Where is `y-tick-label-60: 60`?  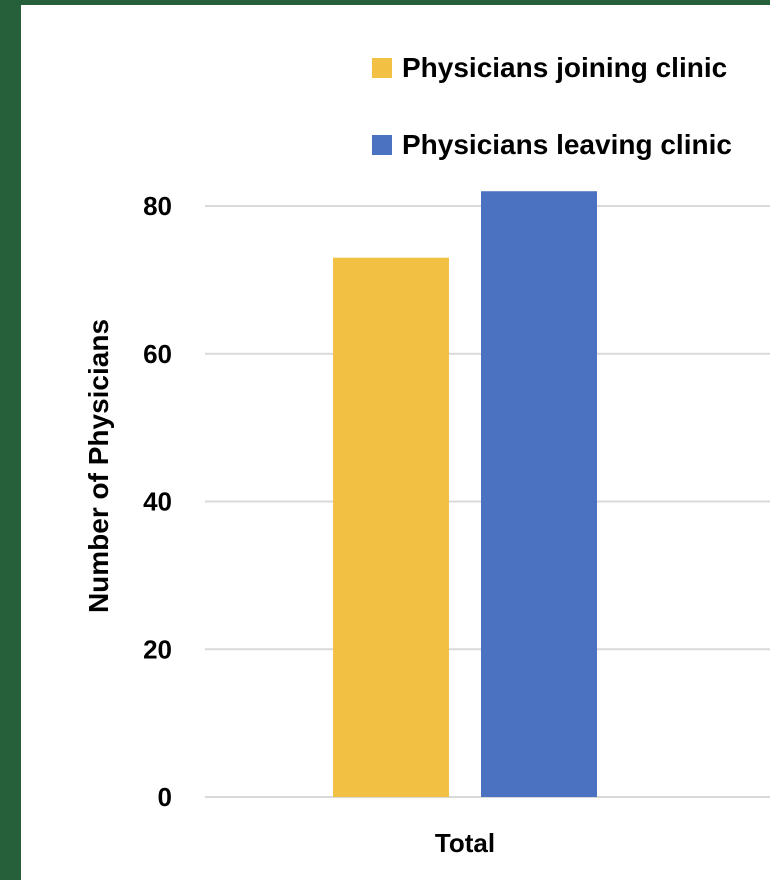
y-tick-label-60: 60 is located at coordinates (157, 354).